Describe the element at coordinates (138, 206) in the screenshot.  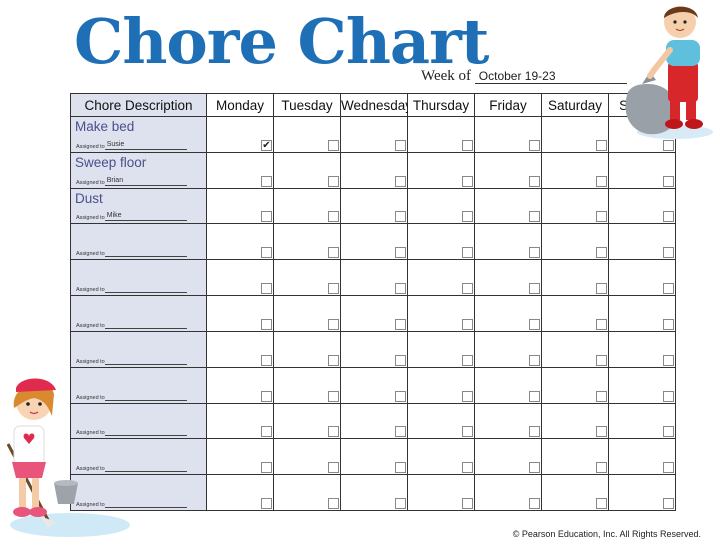
I see `chore-description-cell: Dust Assigned to Mike` at that location.